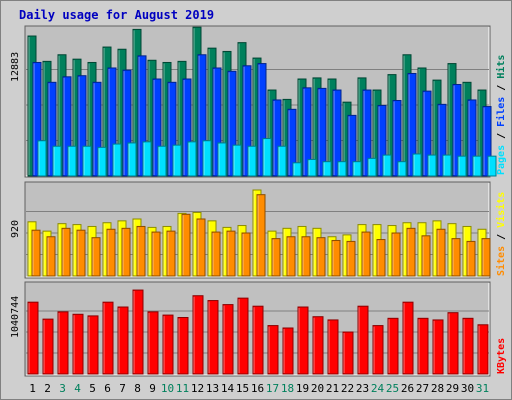 This screenshot has width=512, height=400. Describe the element at coordinates (482, 388) in the screenshot. I see `day-label: 31` at that location.